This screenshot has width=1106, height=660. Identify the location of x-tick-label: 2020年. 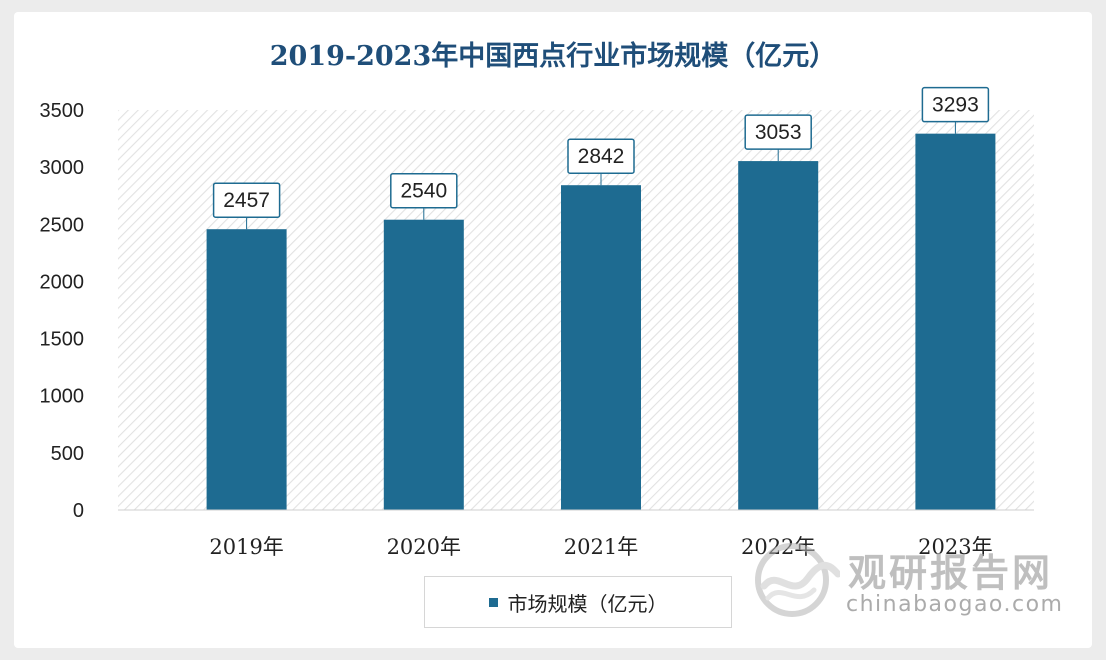
(424, 547).